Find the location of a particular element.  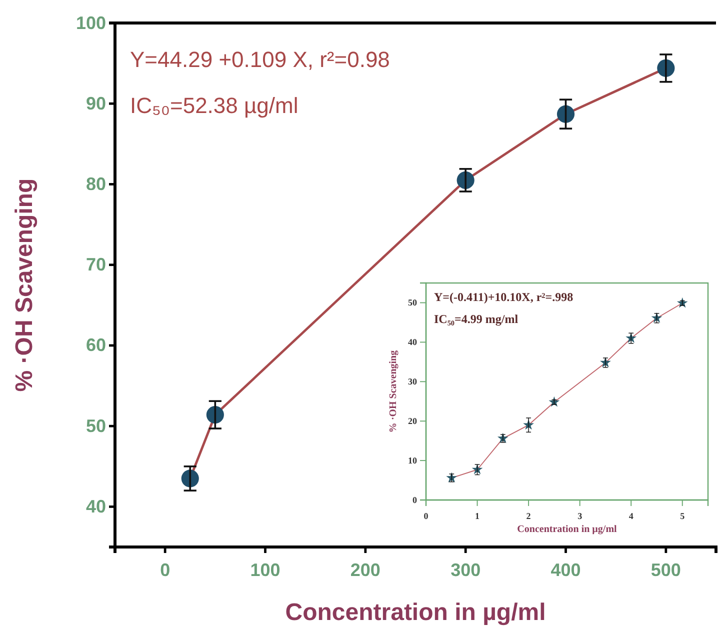

x-tick-label: 400 is located at coordinates (565, 570).